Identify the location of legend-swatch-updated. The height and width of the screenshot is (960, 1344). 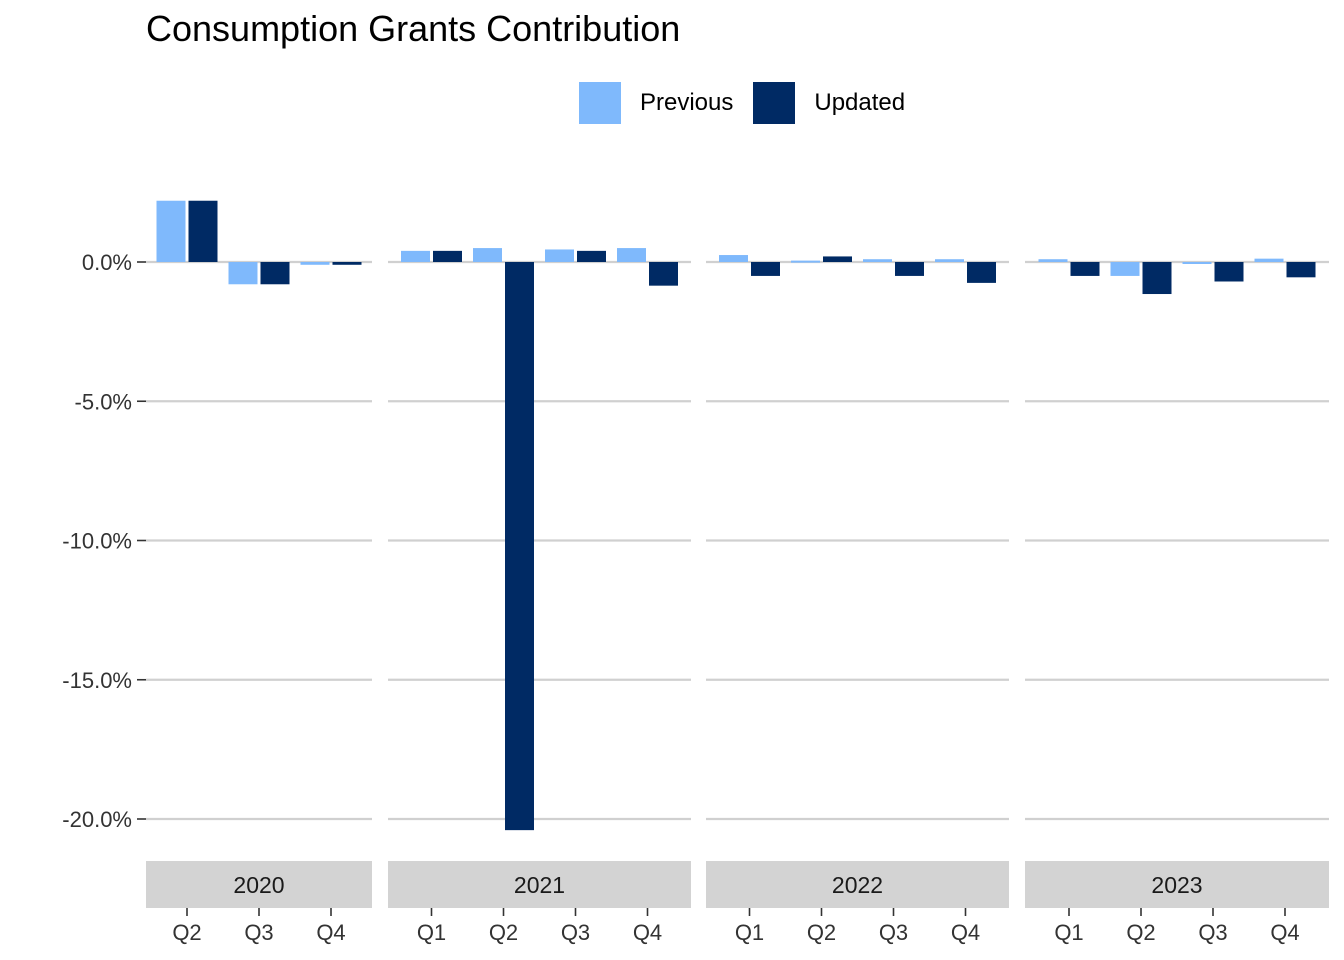
(774, 103).